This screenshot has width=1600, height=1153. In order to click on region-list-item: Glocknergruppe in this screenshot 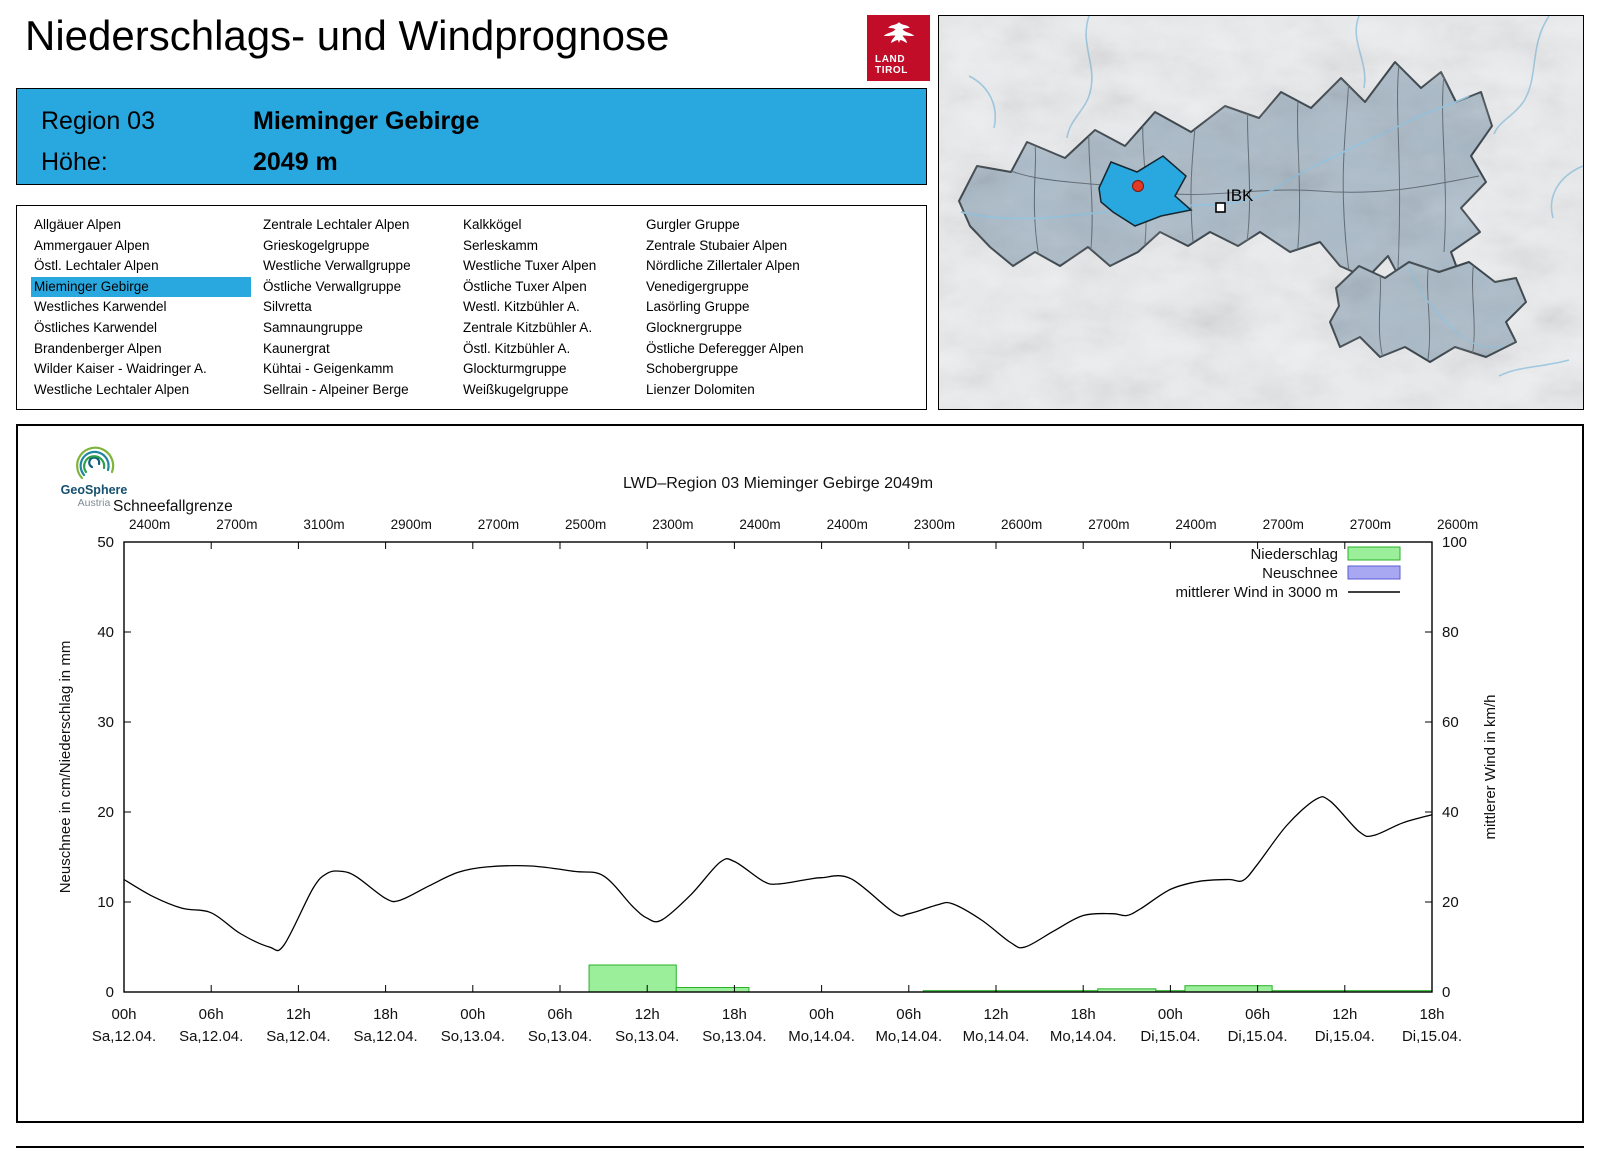, I will do `click(694, 327)`.